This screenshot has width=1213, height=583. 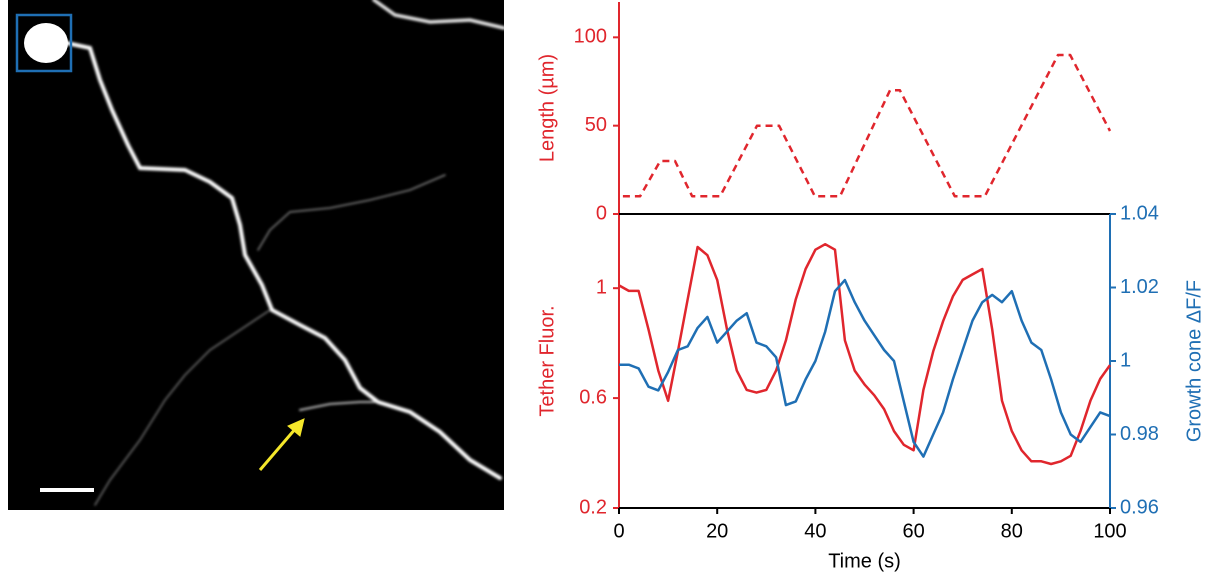 I want to click on y-tick-label: 100, so click(x=590, y=37).